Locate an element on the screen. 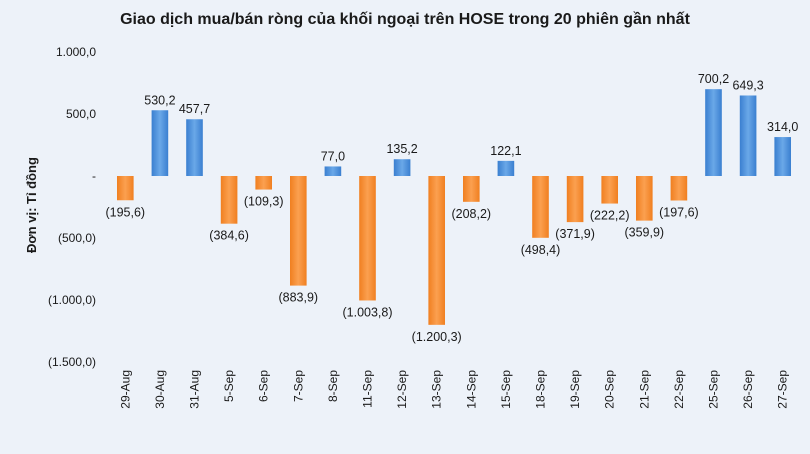  data-label: (109,3) is located at coordinates (264, 202).